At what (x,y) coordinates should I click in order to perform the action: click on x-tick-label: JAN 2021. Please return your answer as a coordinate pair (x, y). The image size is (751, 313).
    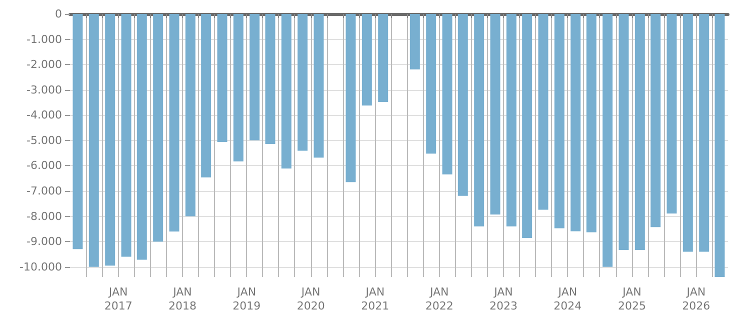
    Looking at the image, I should click on (375, 299).